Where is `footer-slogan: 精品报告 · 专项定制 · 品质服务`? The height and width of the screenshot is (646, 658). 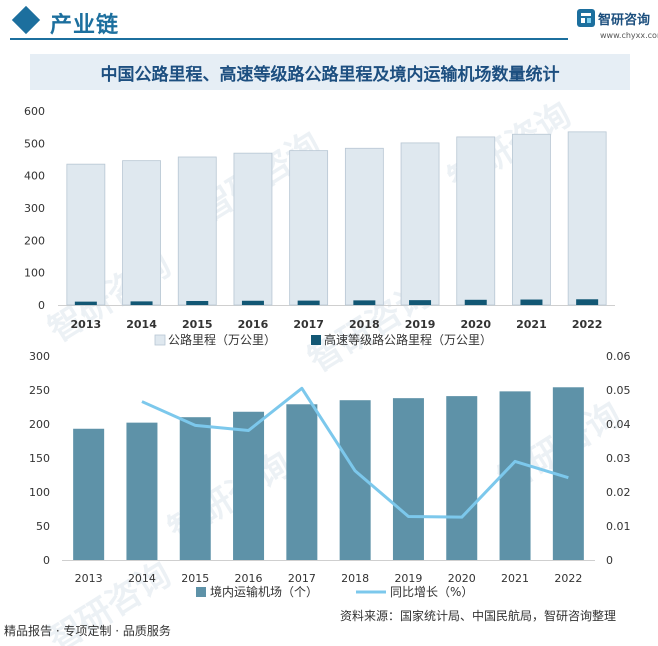
footer-slogan: 精品报告 · 专项定制 · 品质服务 is located at coordinates (87, 631).